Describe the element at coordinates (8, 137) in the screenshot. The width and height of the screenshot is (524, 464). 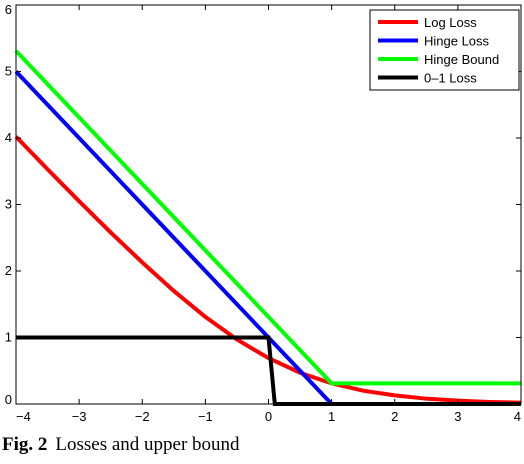
I see `y-tick-label: 4` at that location.